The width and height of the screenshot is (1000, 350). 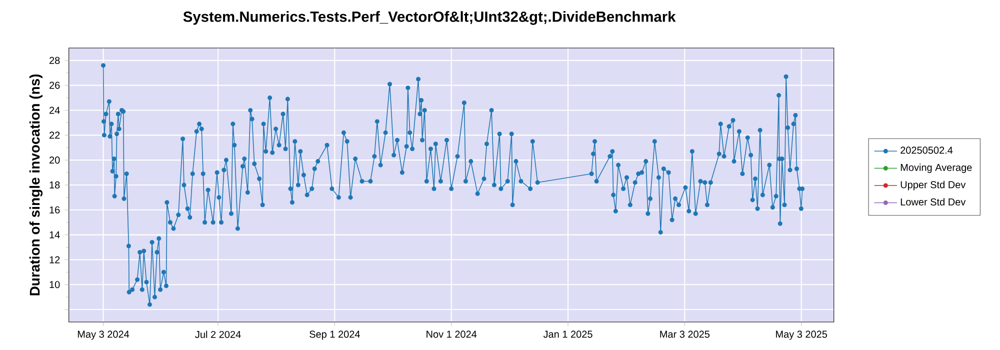 What do you see at coordinates (55, 60) in the screenshot?
I see `y-tick-label: 28` at bounding box center [55, 60].